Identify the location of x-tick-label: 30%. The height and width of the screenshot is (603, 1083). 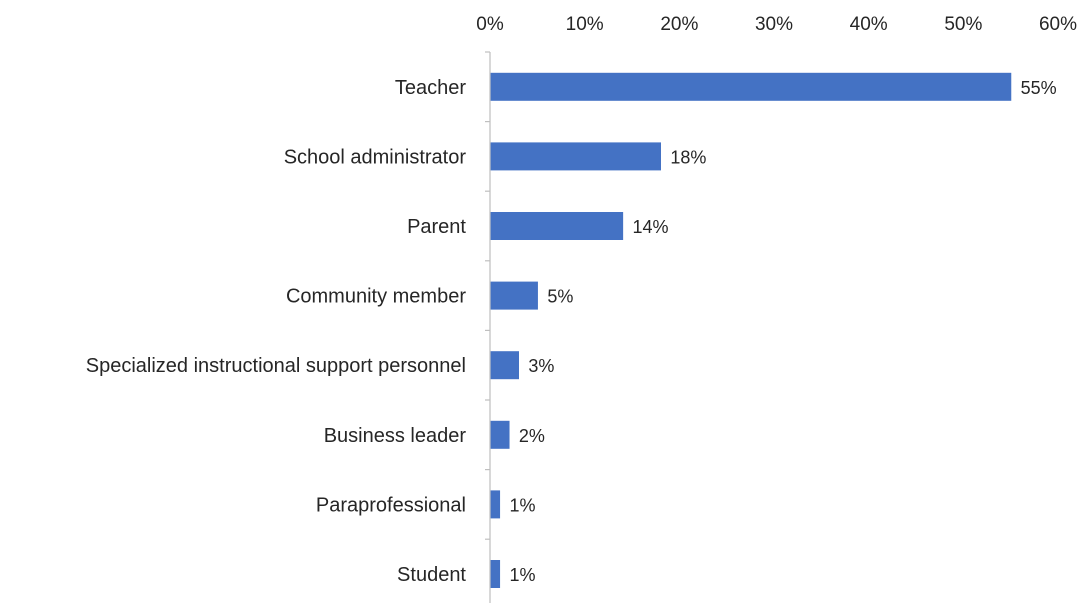
(774, 24).